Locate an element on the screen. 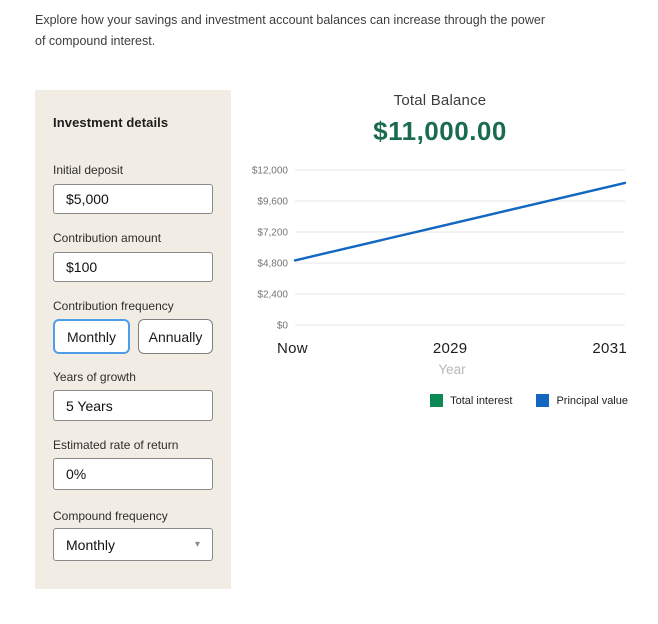  x-axis-title: Year is located at coordinates (452, 369).